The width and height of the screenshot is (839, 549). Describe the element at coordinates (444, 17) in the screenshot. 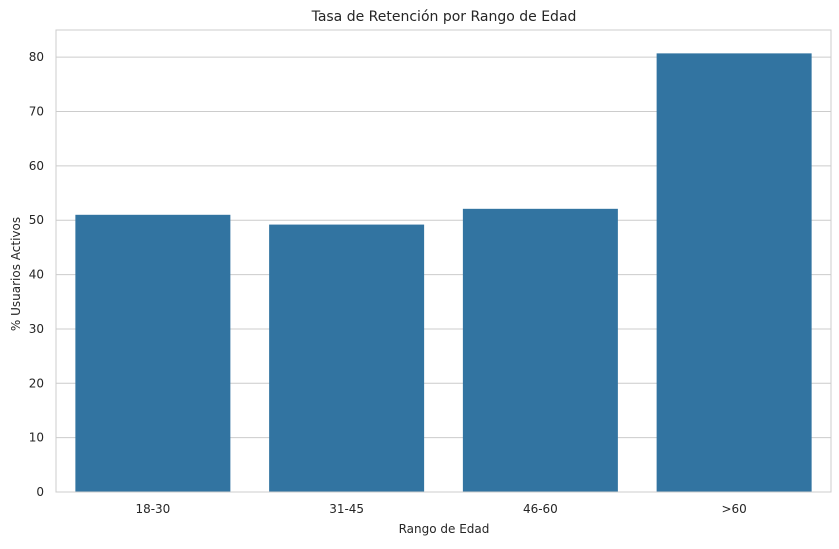

I see `chart-title: Tasa de Retención por Rango de Edad` at that location.